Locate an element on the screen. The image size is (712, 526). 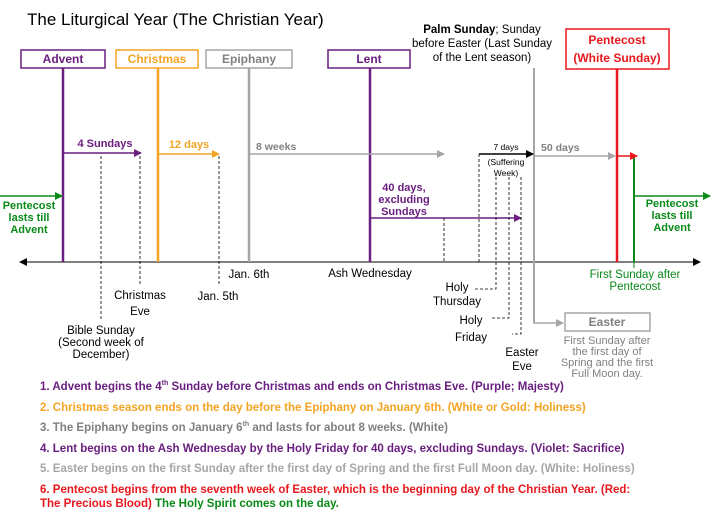
pentecost-left-2: lasts till is located at coordinates (29, 218).